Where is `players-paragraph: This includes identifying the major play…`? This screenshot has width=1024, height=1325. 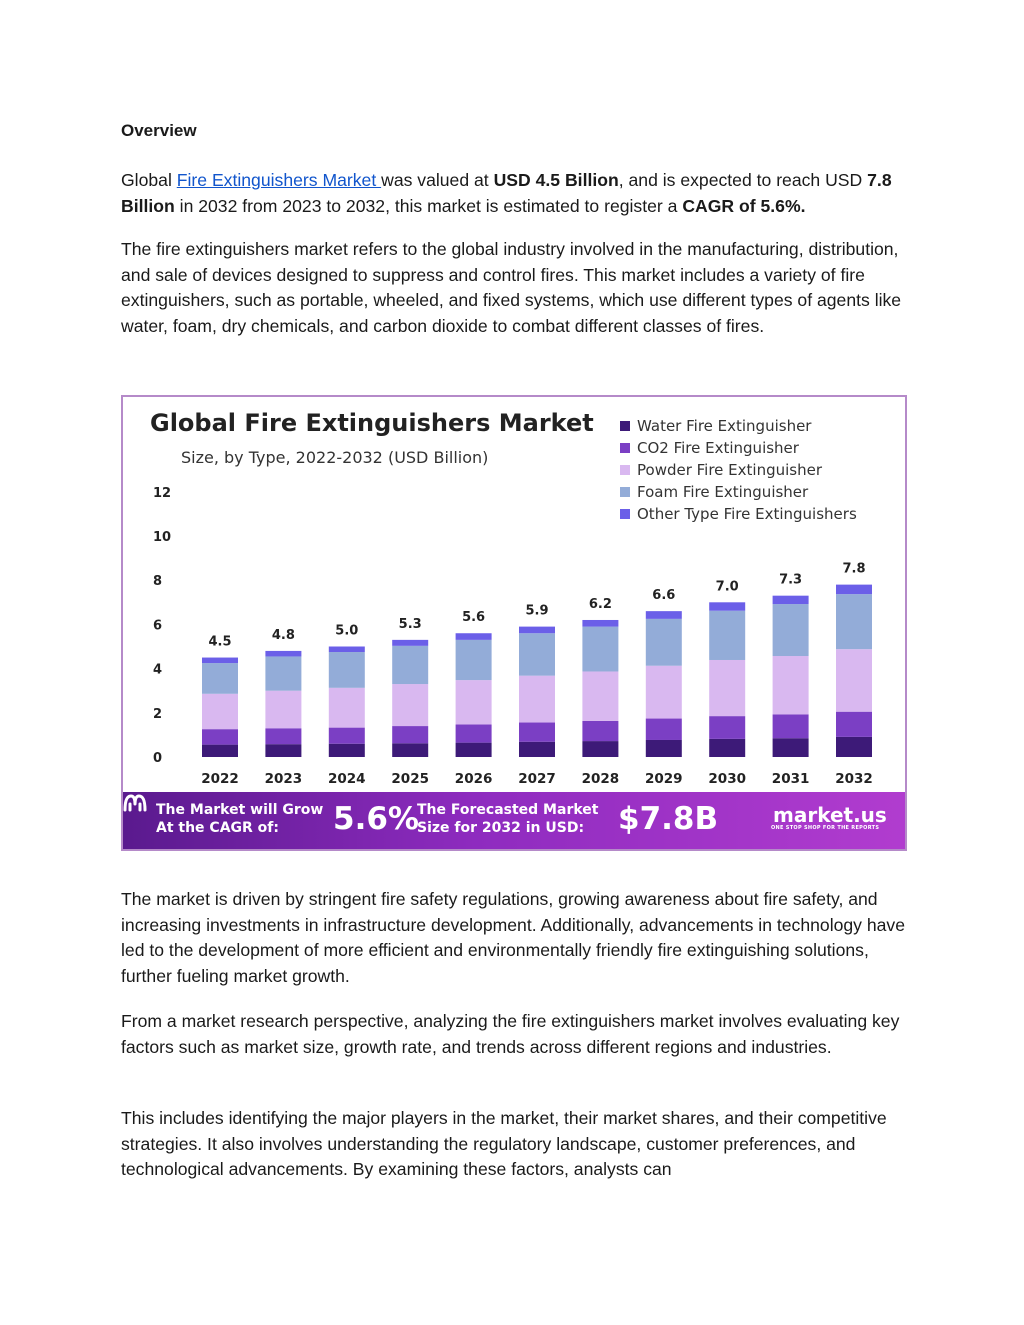 players-paragraph: This includes identifying the major play… is located at coordinates (504, 1143).